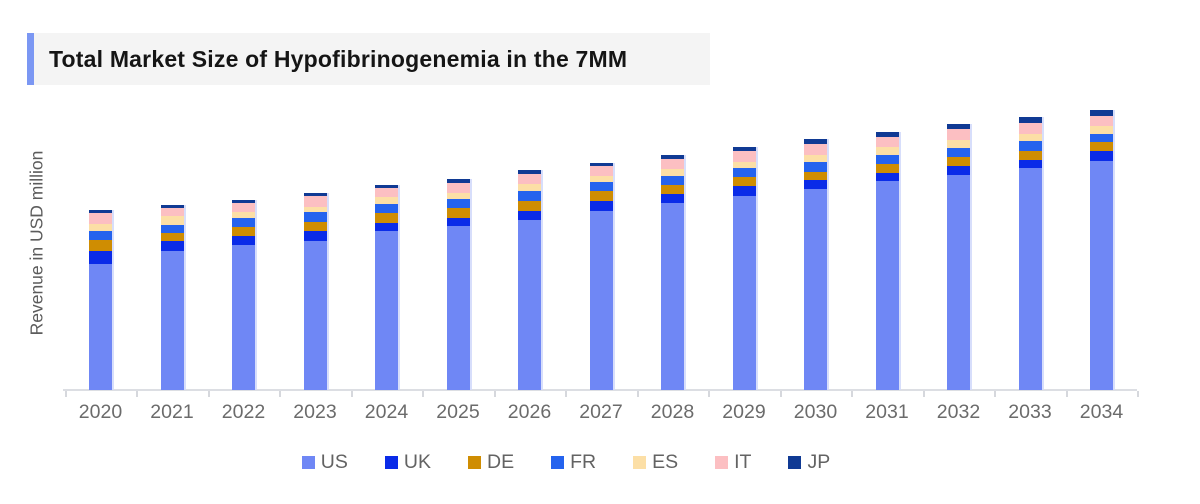  I want to click on bar-segment-de-2033, so click(1030, 155).